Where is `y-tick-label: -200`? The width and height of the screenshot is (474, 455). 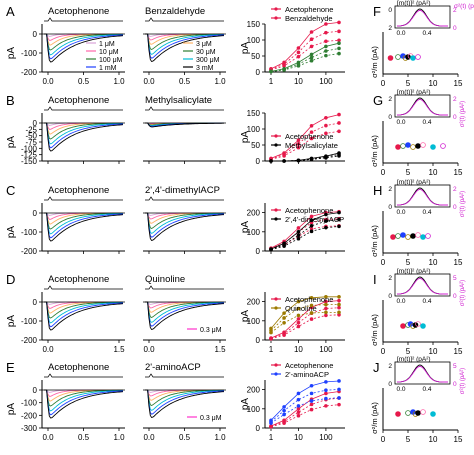 y-tick-label: -200 is located at coordinates (29, 72).